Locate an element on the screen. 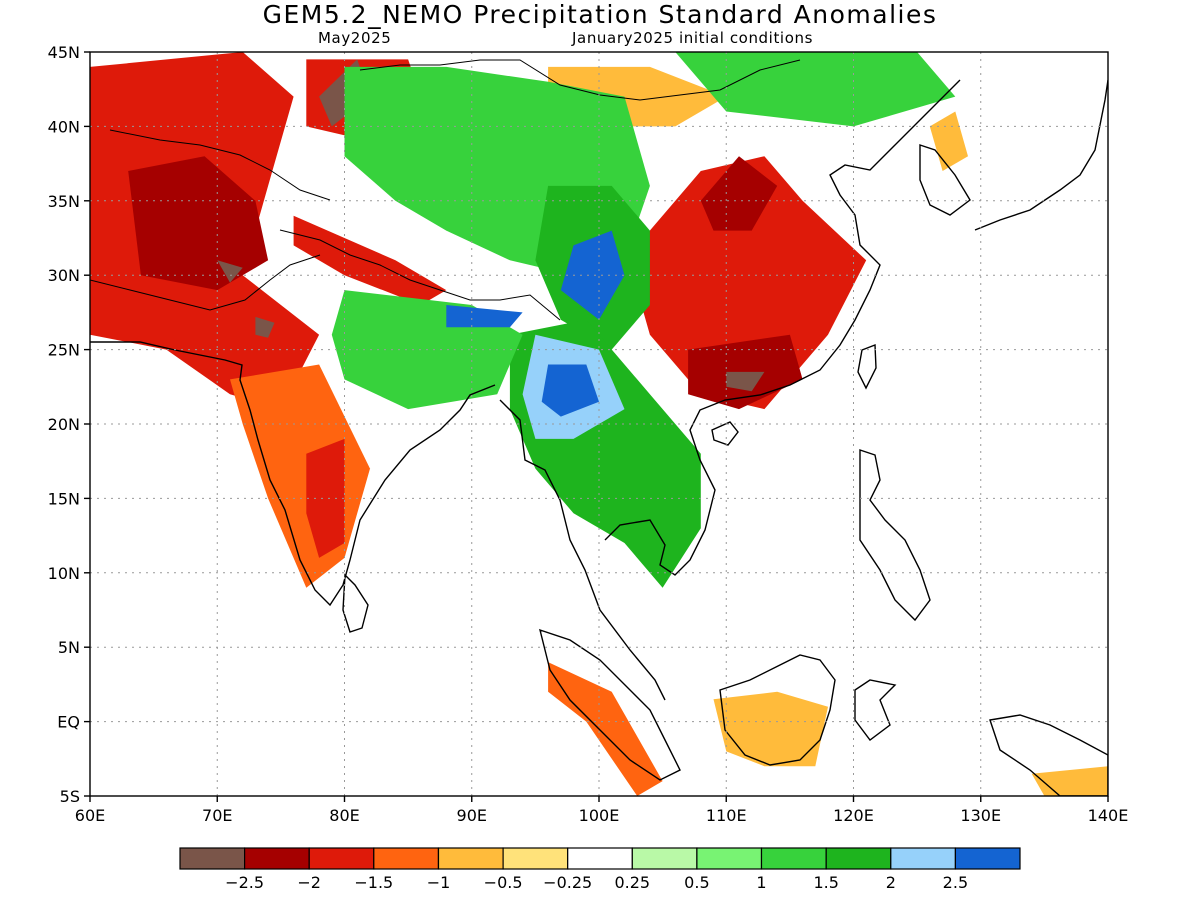 The width and height of the screenshot is (1200, 900). lon-tick-label: 80E is located at coordinates (344, 815).